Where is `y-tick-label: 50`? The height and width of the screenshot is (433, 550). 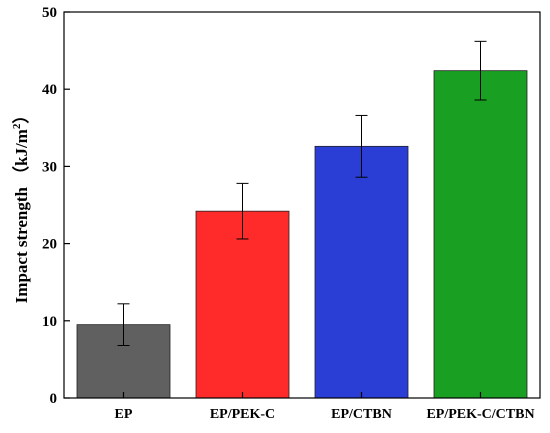
y-tick-label: 50 is located at coordinates (49, 13).